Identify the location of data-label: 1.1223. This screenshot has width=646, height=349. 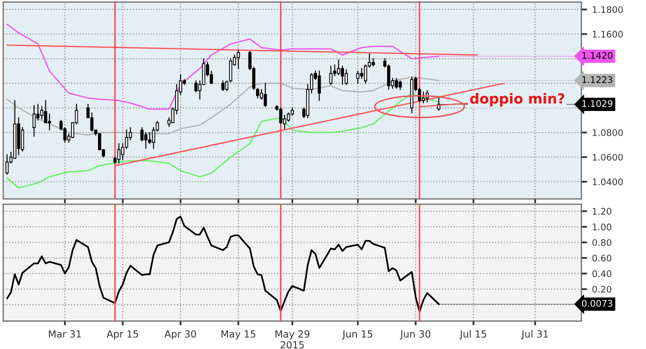
(597, 80).